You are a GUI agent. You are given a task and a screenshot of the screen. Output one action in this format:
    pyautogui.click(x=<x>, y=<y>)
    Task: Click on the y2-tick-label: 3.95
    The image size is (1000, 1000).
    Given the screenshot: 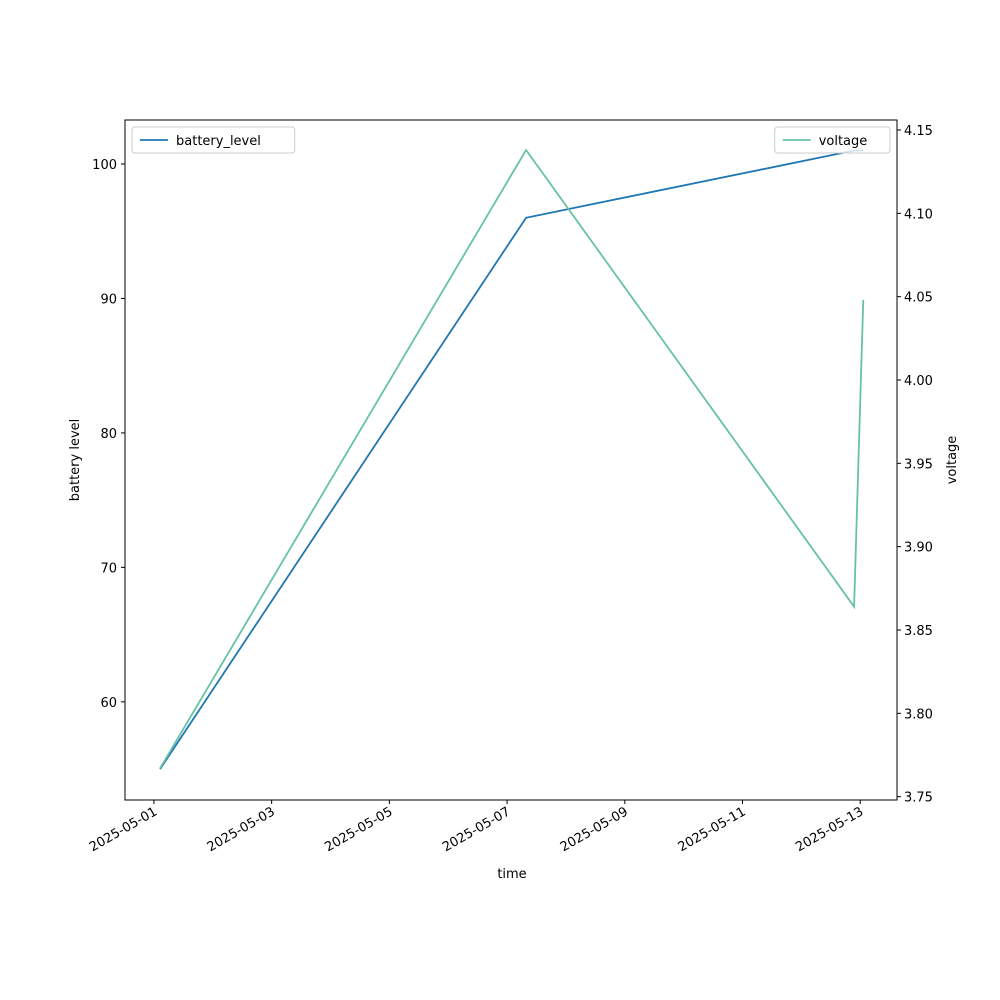 What is the action you would take?
    pyautogui.click(x=918, y=464)
    